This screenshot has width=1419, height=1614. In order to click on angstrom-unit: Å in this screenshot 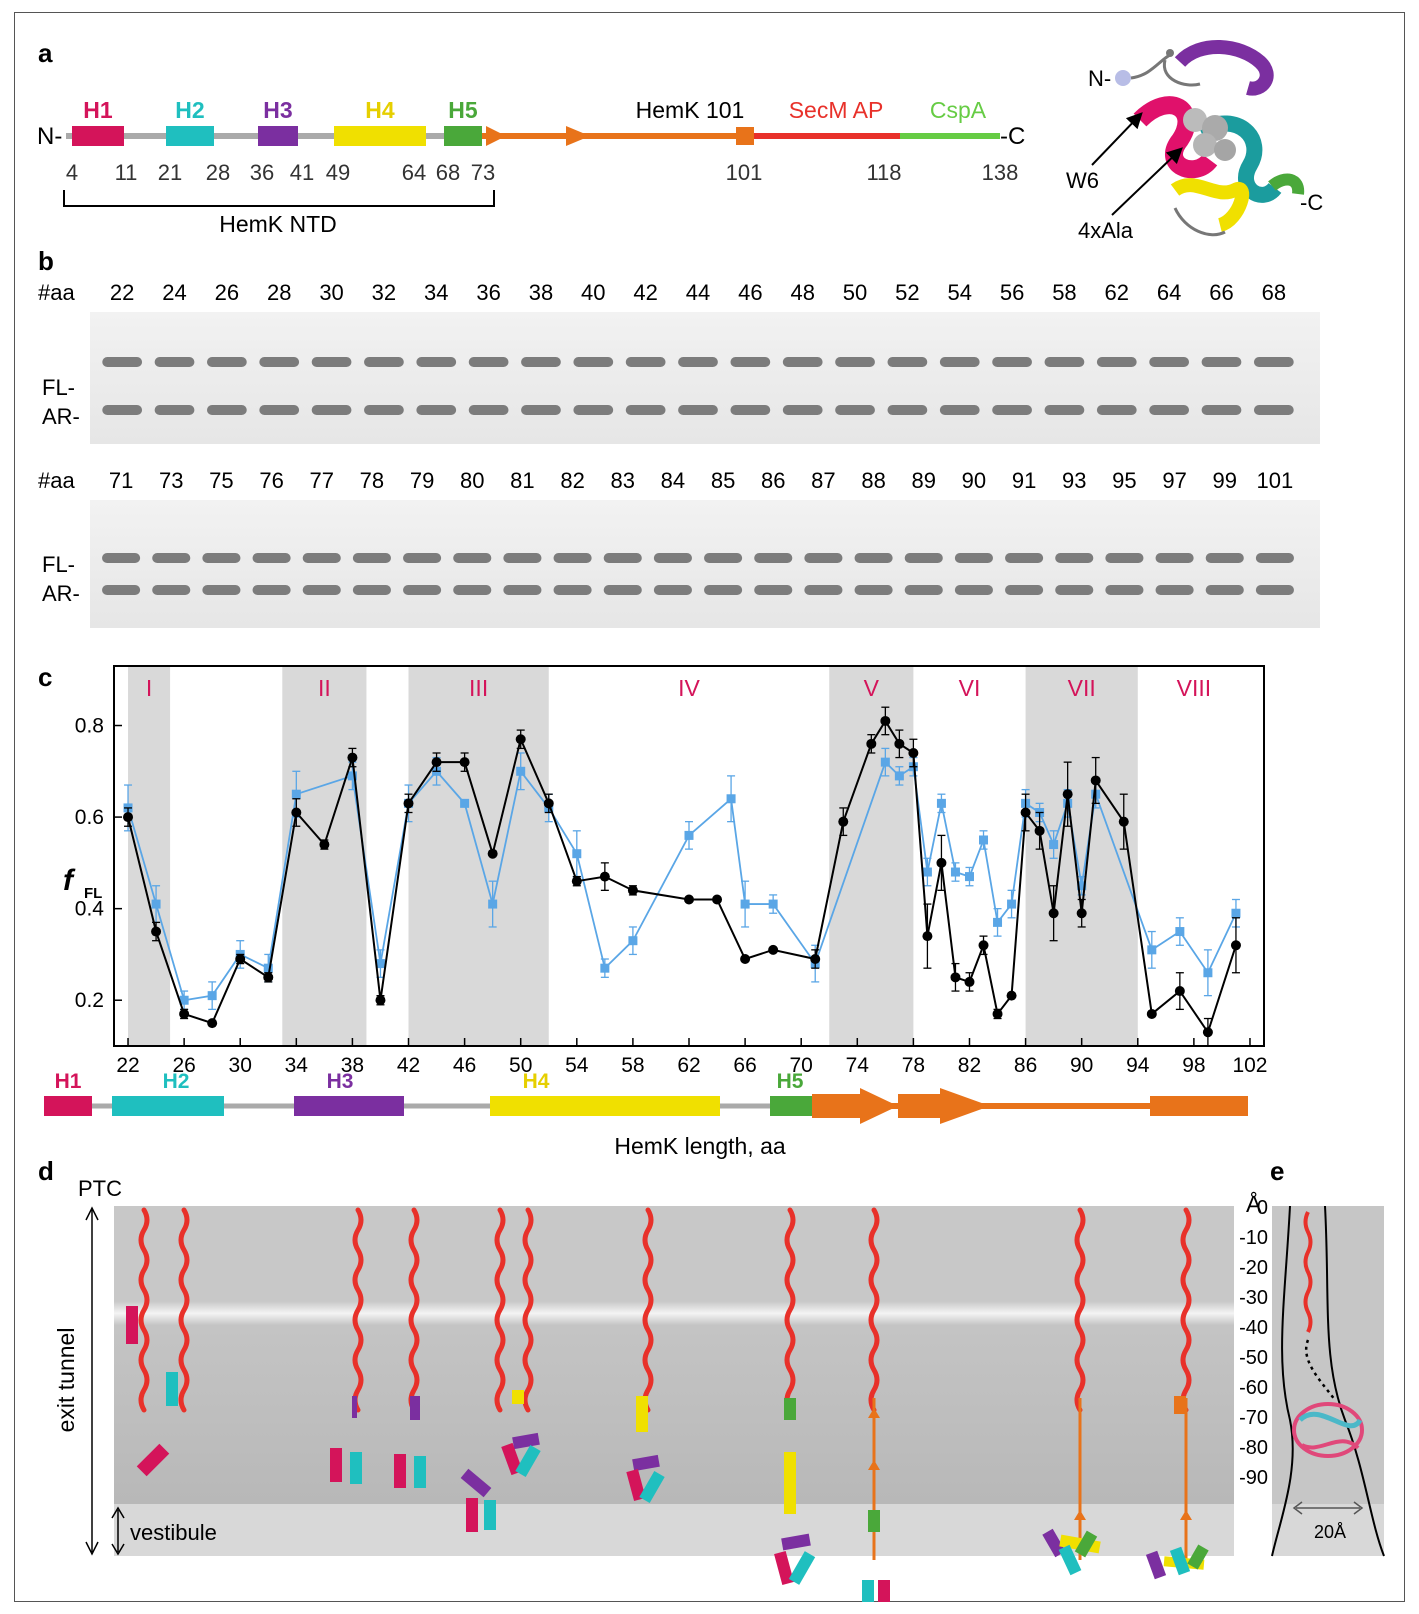, I will do `click(1254, 1203)`.